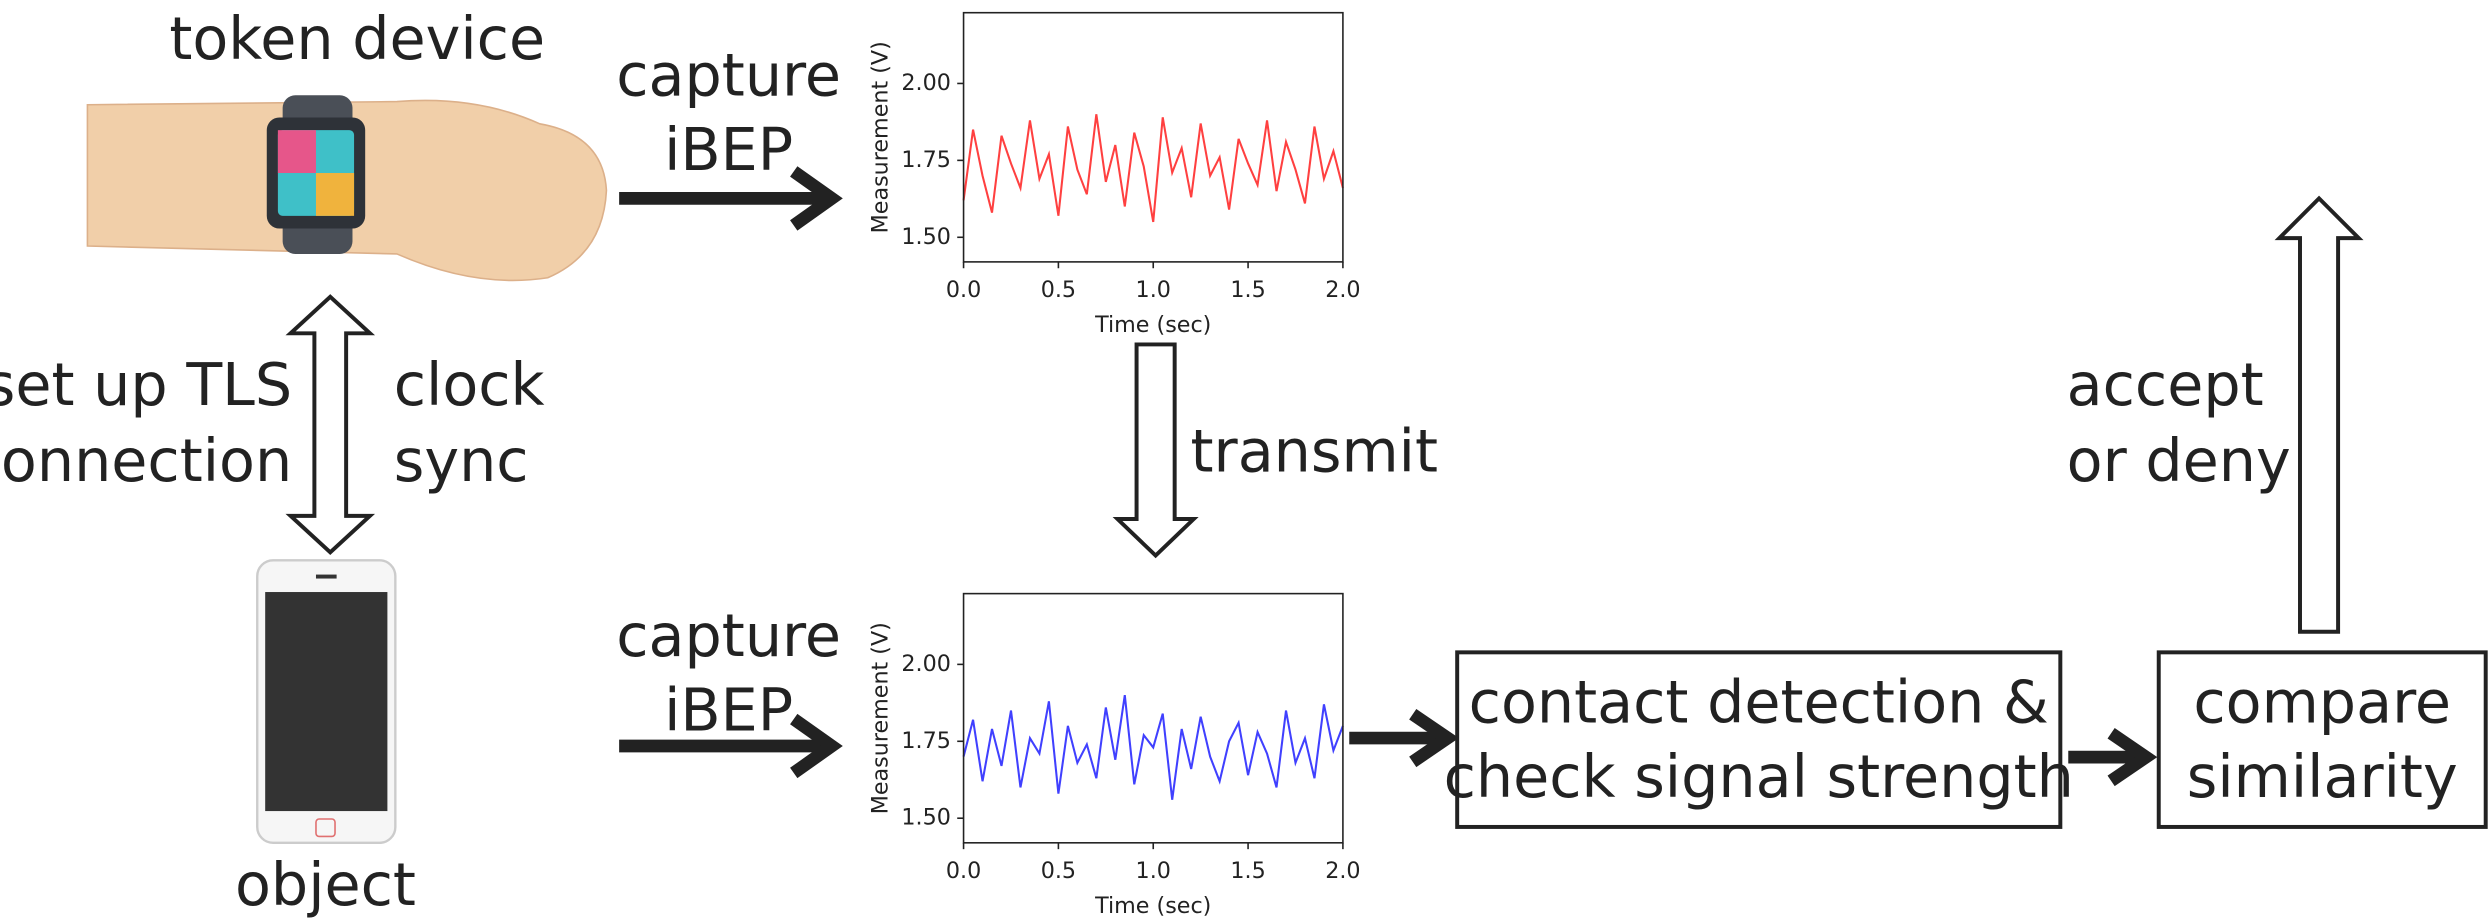  What do you see at coordinates (1759, 776) in the screenshot?
I see `box-label: check signal strength` at bounding box center [1759, 776].